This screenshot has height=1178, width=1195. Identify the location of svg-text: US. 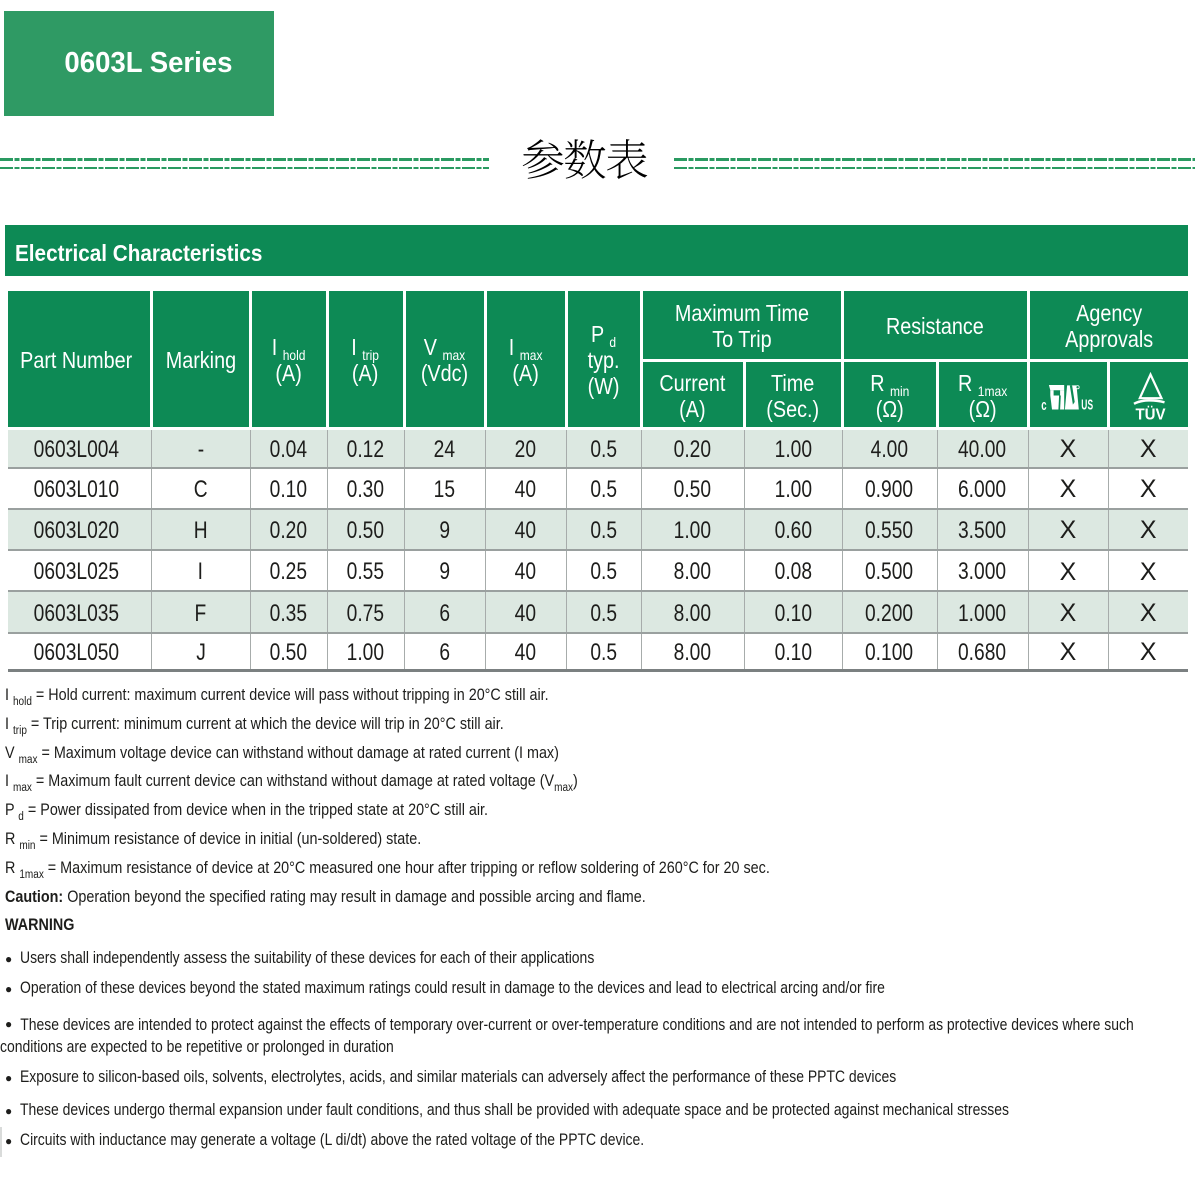
(1087, 402).